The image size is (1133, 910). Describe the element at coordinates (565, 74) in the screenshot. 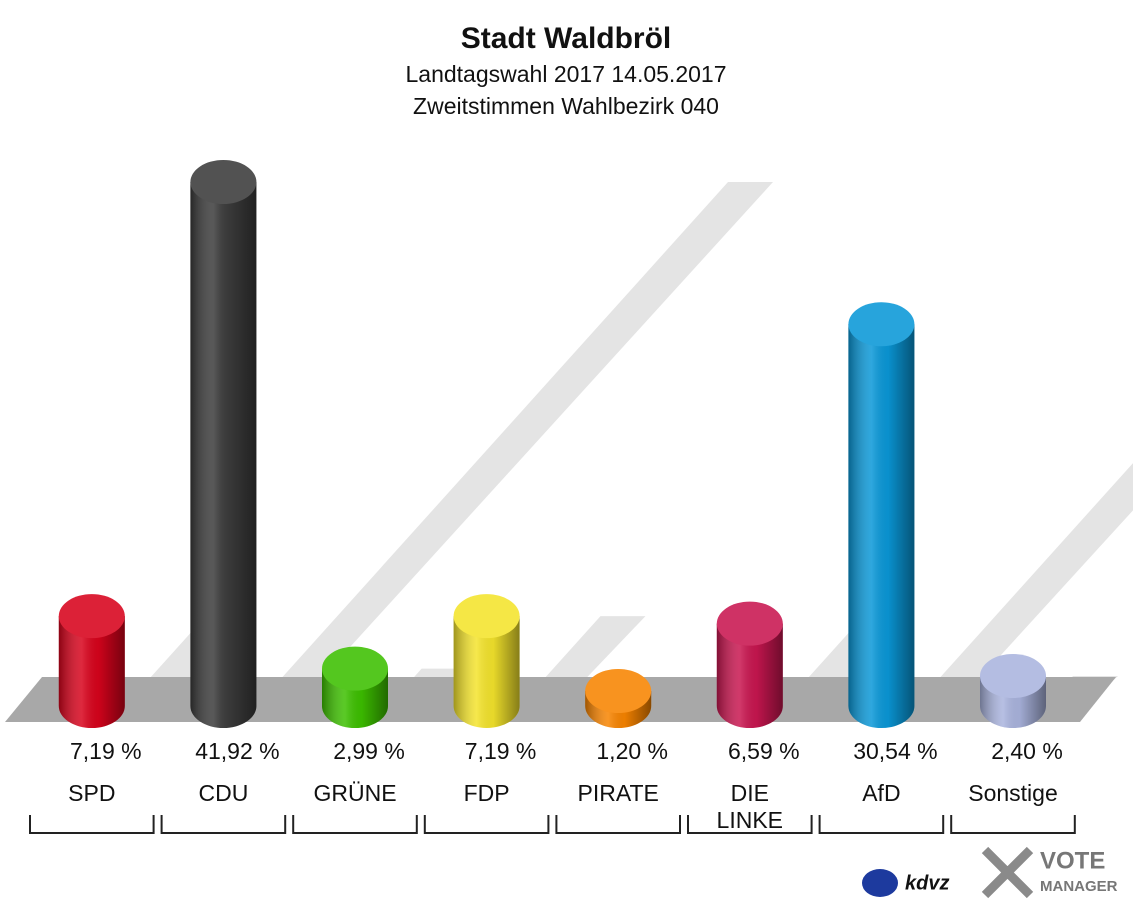

I see `chart-subtitle: Landtagswahl 2017 14.05.2017` at that location.